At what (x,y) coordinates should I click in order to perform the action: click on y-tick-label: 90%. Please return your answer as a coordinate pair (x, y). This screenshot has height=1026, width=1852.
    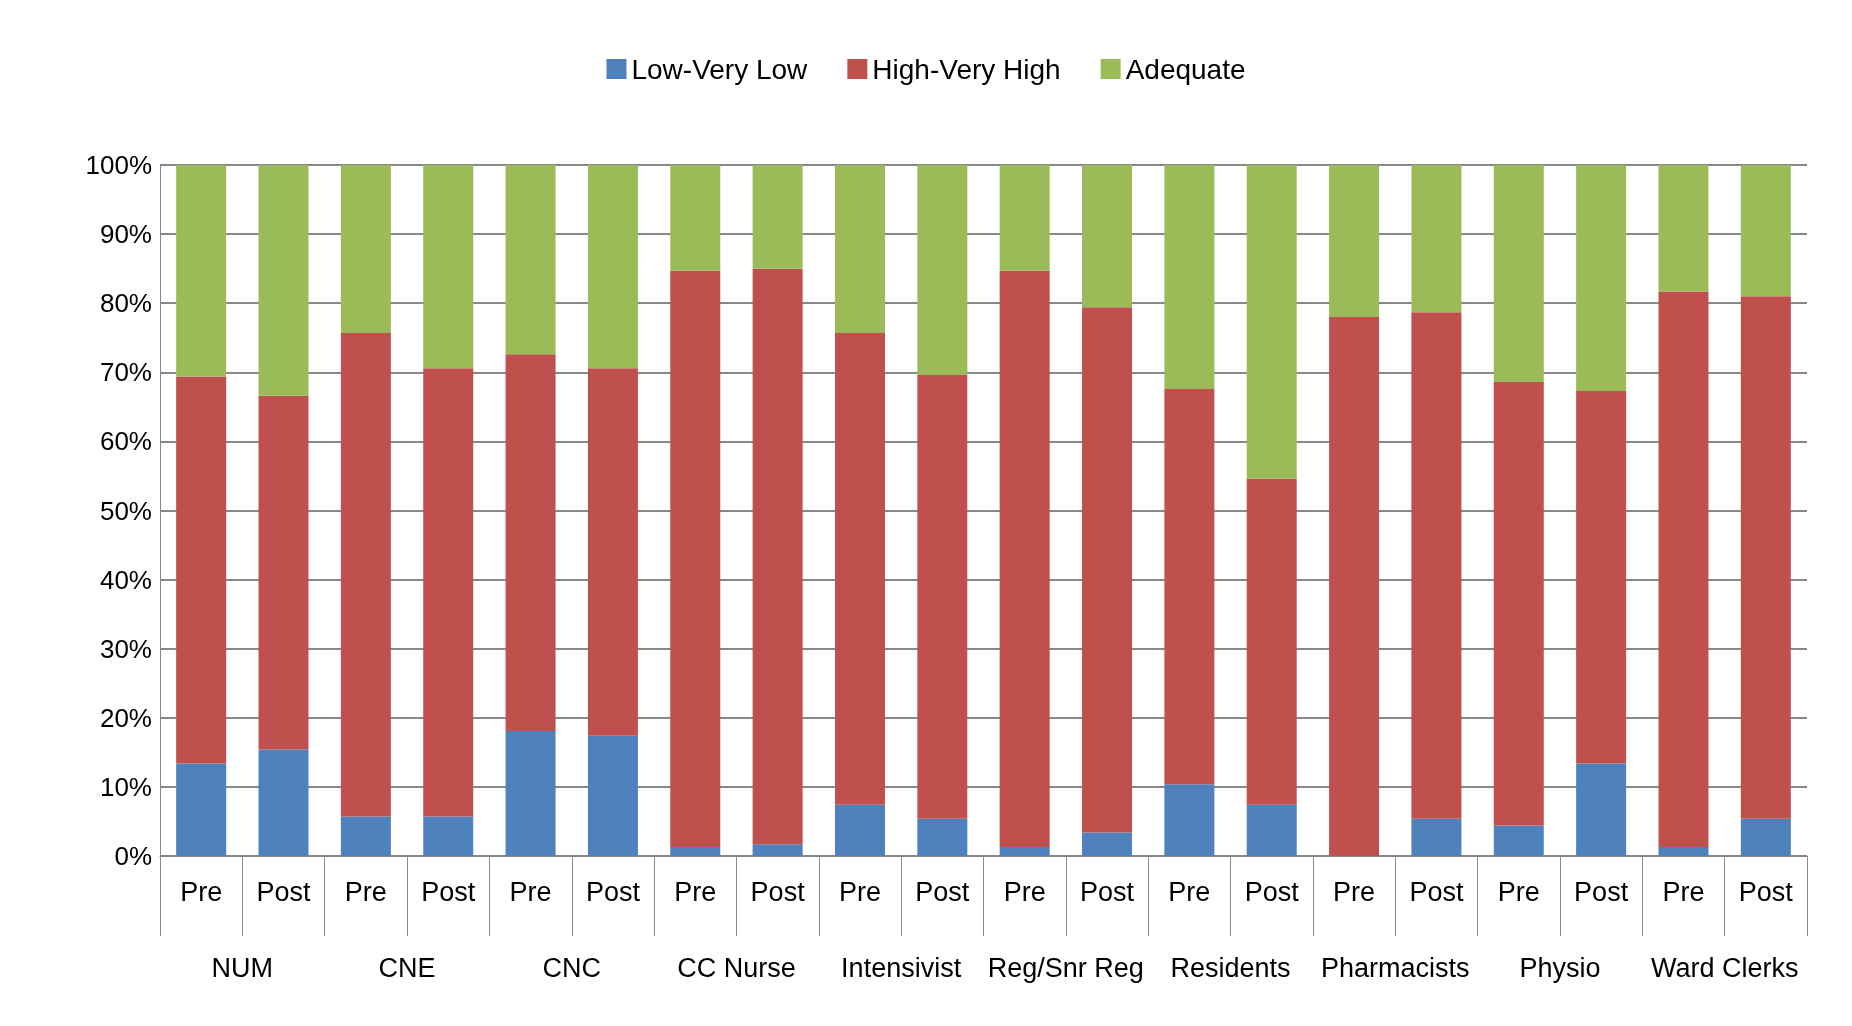
    Looking at the image, I should click on (125, 234).